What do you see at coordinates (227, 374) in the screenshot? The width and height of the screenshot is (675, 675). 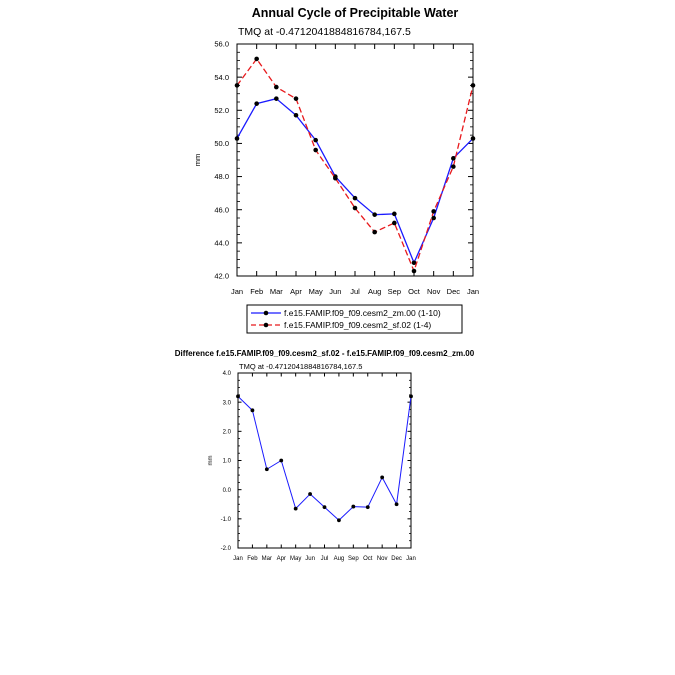 I see `y-tick-label: 4.0` at bounding box center [227, 374].